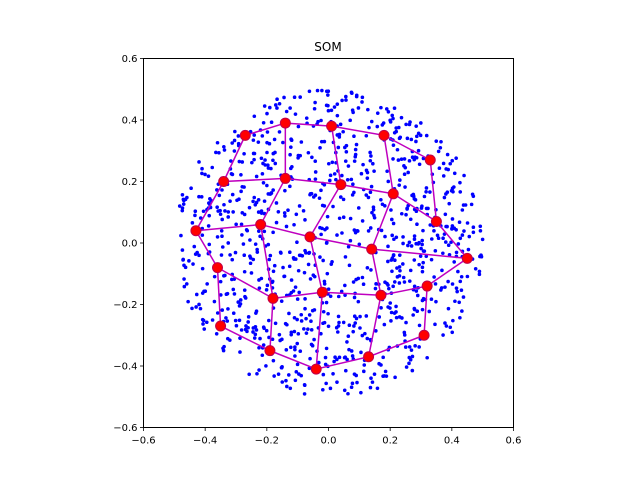 This screenshot has height=480, width=640. I want to click on y-tick-label: −0.4, so click(125, 367).